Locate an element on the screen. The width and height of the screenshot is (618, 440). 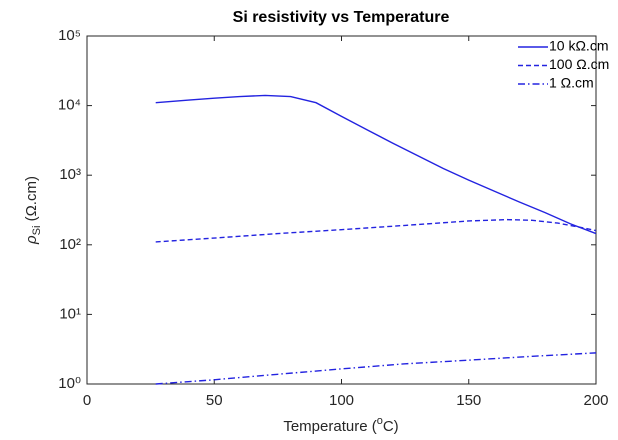
x-tick-label: 0 is located at coordinates (87, 400).